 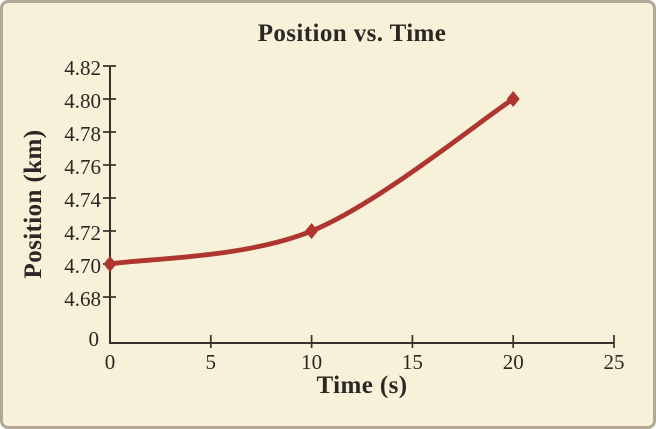 I want to click on x-tick-label: 10, so click(x=311, y=362).